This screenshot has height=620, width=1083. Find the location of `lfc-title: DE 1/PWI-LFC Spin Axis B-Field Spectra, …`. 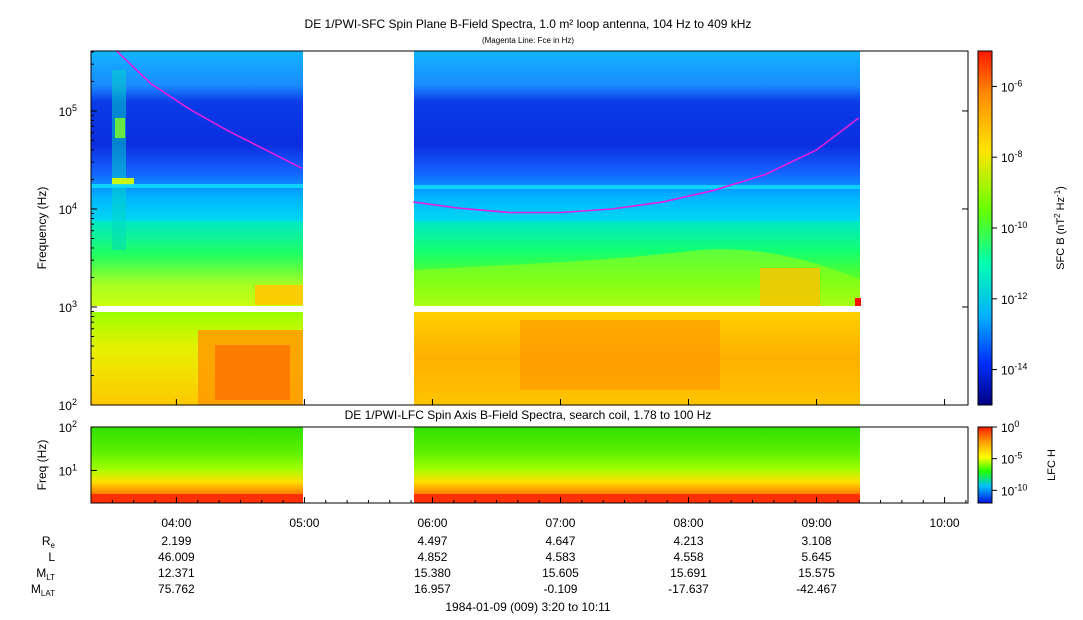

lfc-title: DE 1/PWI-LFC Spin Axis B-Field Spectra, … is located at coordinates (528, 415).